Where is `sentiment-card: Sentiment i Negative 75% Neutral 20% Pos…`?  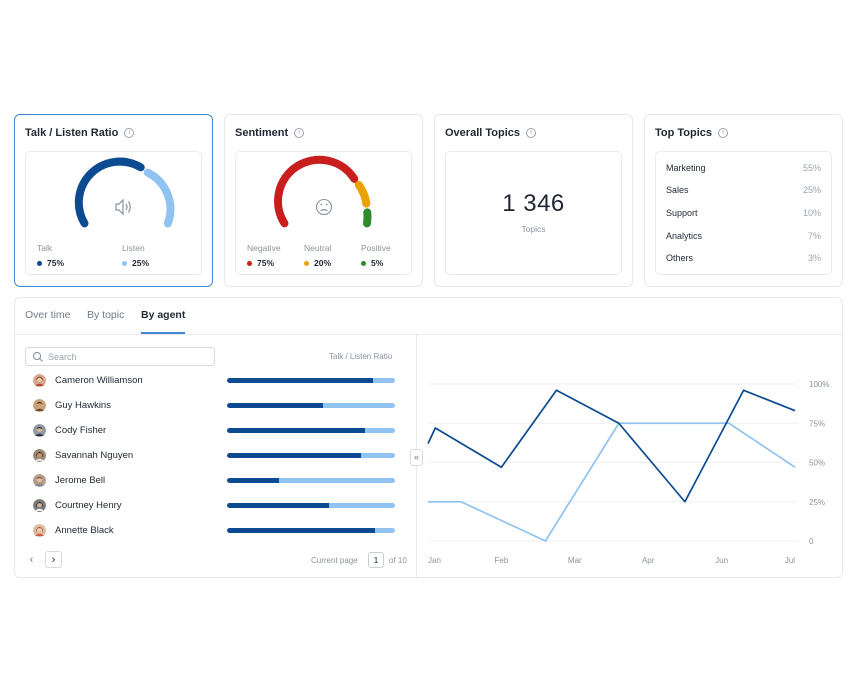
sentiment-card: Sentiment i Negative 75% Neutral 20% Pos… is located at coordinates (323, 200).